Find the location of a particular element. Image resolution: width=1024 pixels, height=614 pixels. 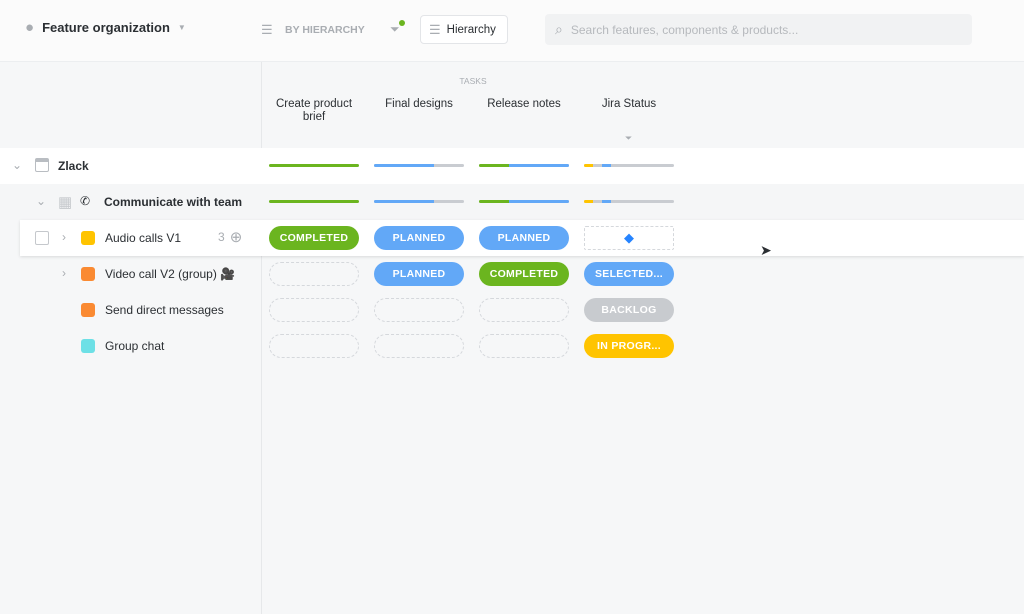

row-label: Communicate with team is located at coordinates (173, 202).